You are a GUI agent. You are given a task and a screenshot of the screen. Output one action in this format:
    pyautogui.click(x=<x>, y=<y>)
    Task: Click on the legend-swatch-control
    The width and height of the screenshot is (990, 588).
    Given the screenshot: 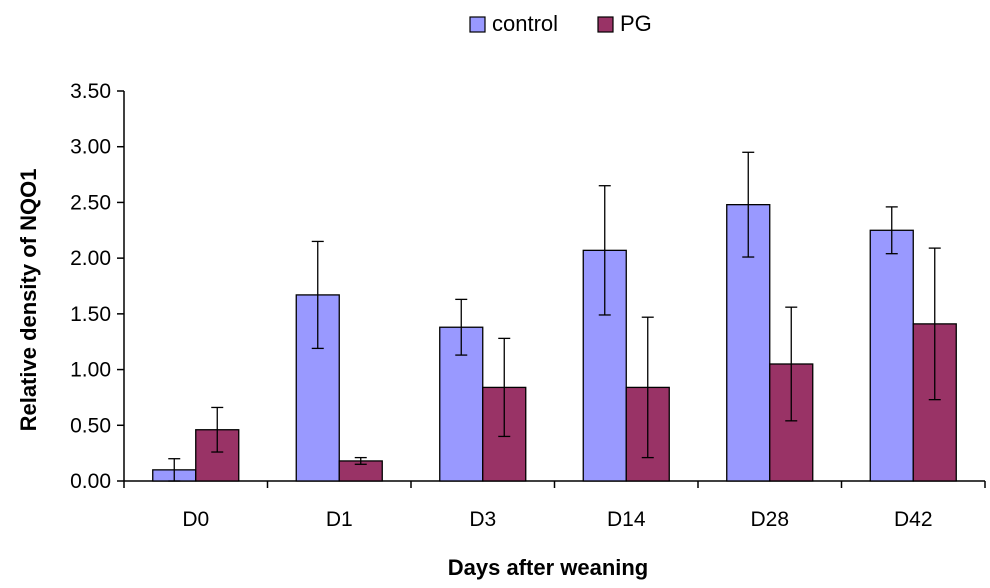 What is the action you would take?
    pyautogui.click(x=477, y=24)
    